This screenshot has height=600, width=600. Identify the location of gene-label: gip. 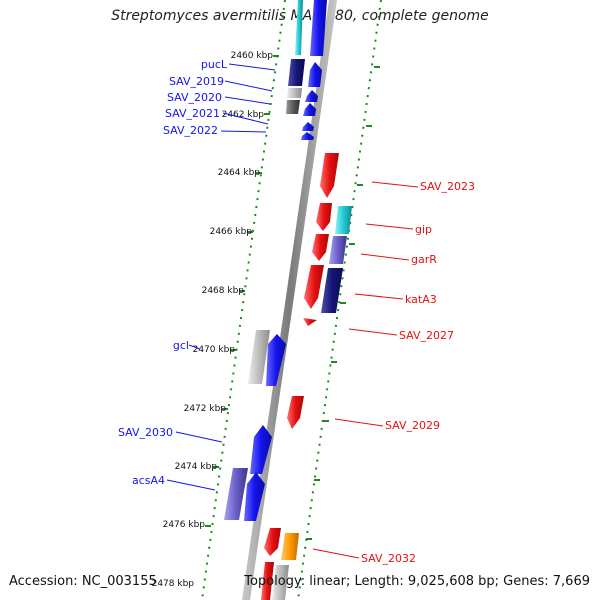
(423, 229).